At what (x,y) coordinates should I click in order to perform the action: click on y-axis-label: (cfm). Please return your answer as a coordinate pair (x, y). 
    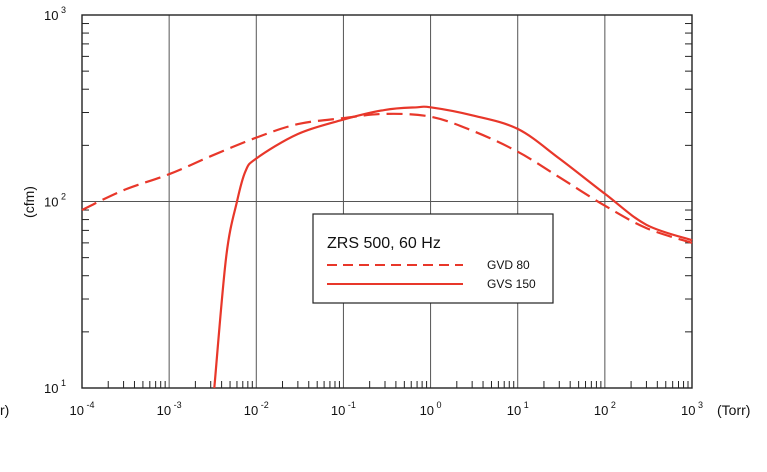
    Looking at the image, I should click on (29, 202).